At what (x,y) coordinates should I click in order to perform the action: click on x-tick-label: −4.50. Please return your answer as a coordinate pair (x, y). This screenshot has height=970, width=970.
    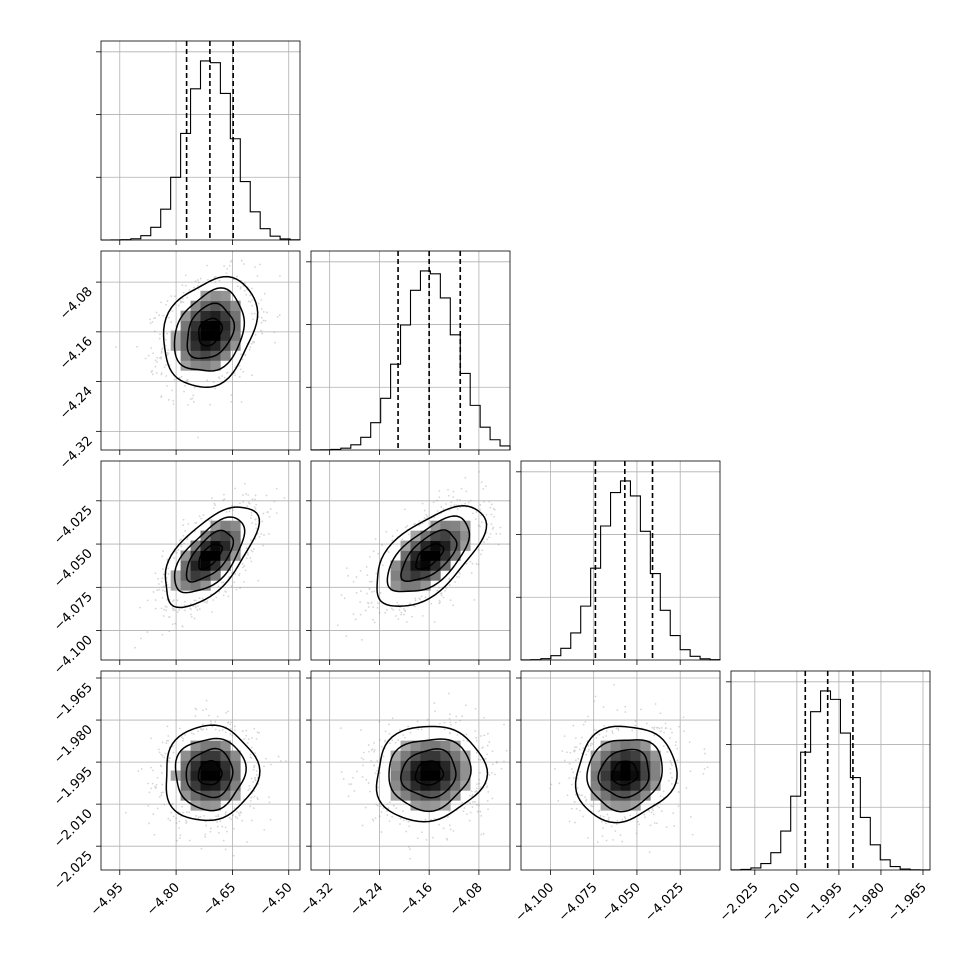
    Looking at the image, I should click on (276, 899).